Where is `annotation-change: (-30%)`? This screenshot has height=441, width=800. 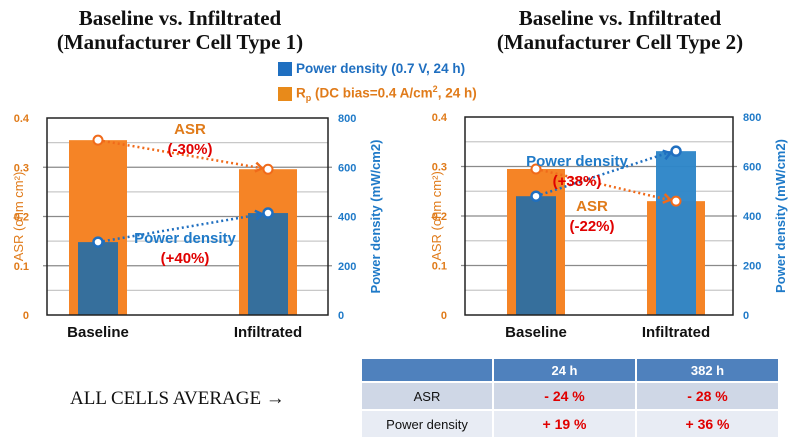 annotation-change: (-30%) is located at coordinates (189, 149).